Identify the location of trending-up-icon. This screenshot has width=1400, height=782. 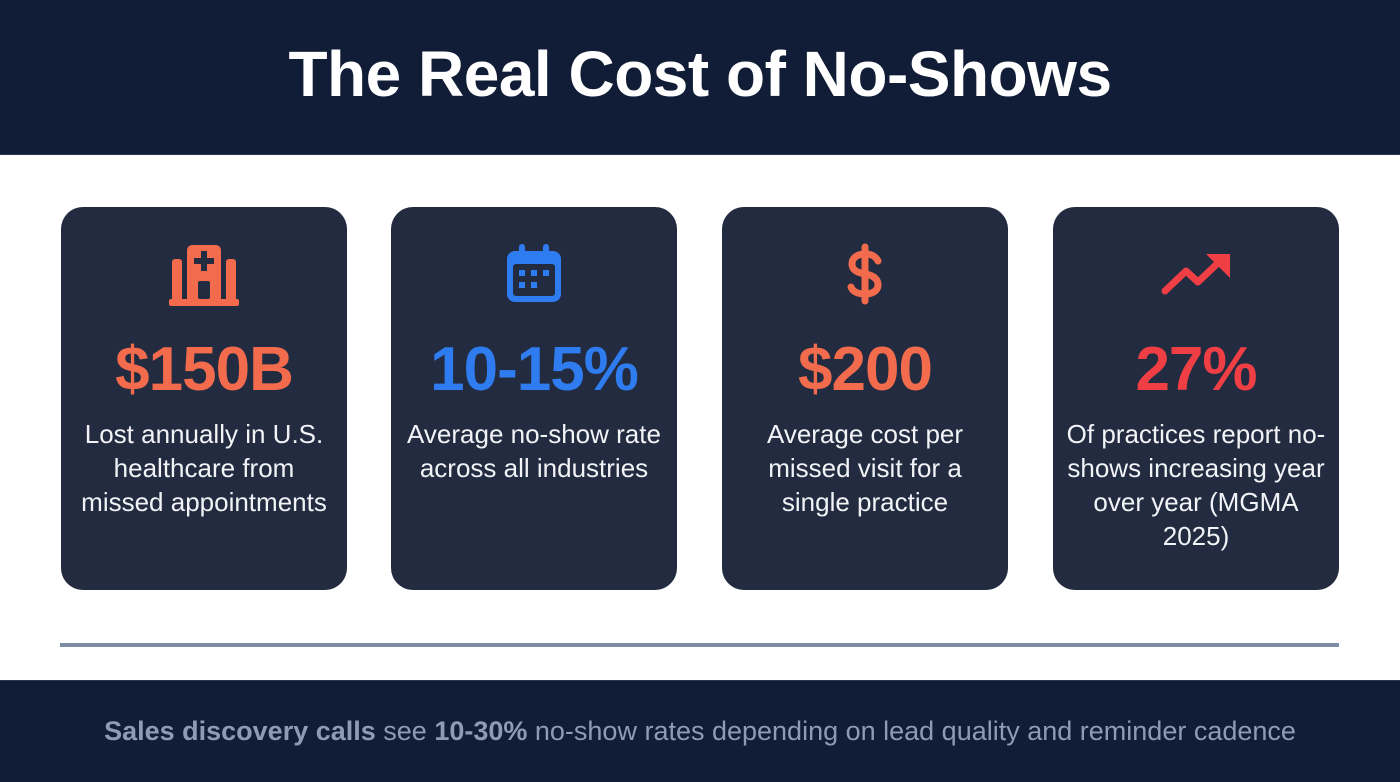
(1196, 274).